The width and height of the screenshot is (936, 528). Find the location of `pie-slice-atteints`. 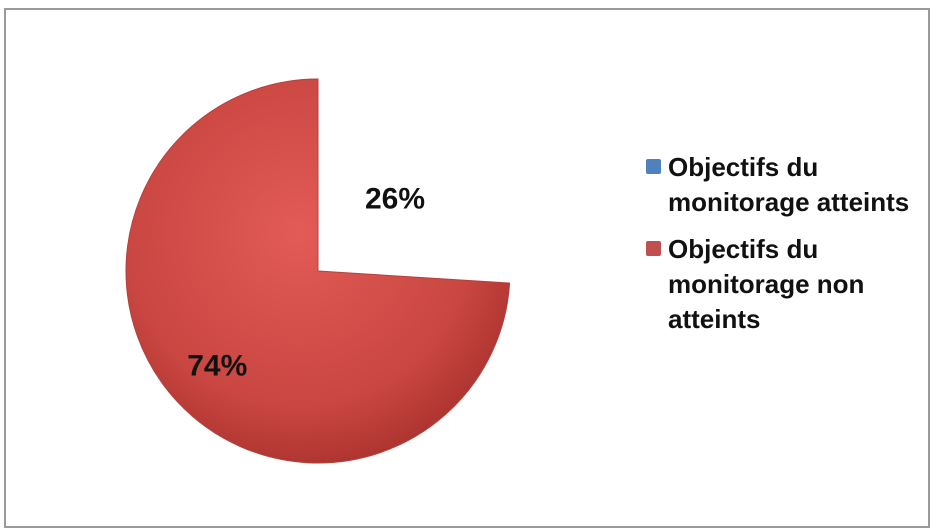

pie-slice-atteints is located at coordinates (414, 181).